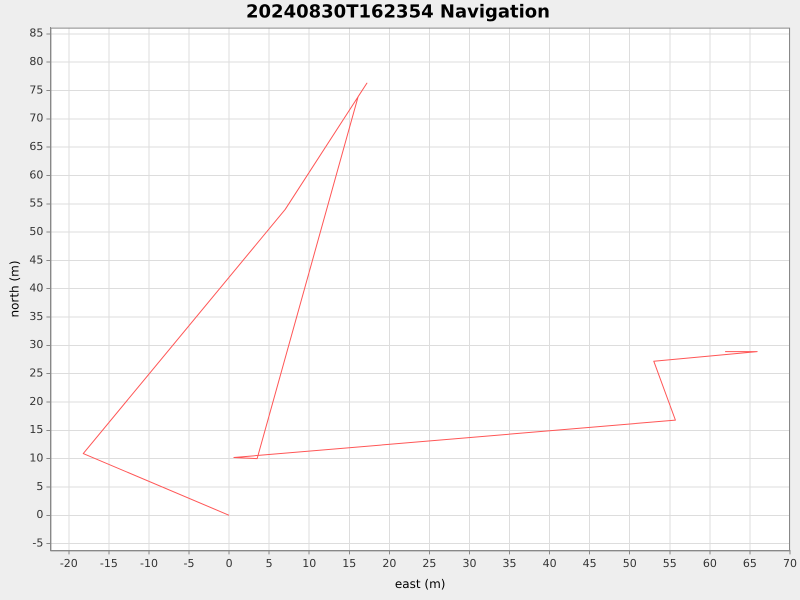  Describe the element at coordinates (36, 203) in the screenshot. I see `y-tick-label: 55` at that location.